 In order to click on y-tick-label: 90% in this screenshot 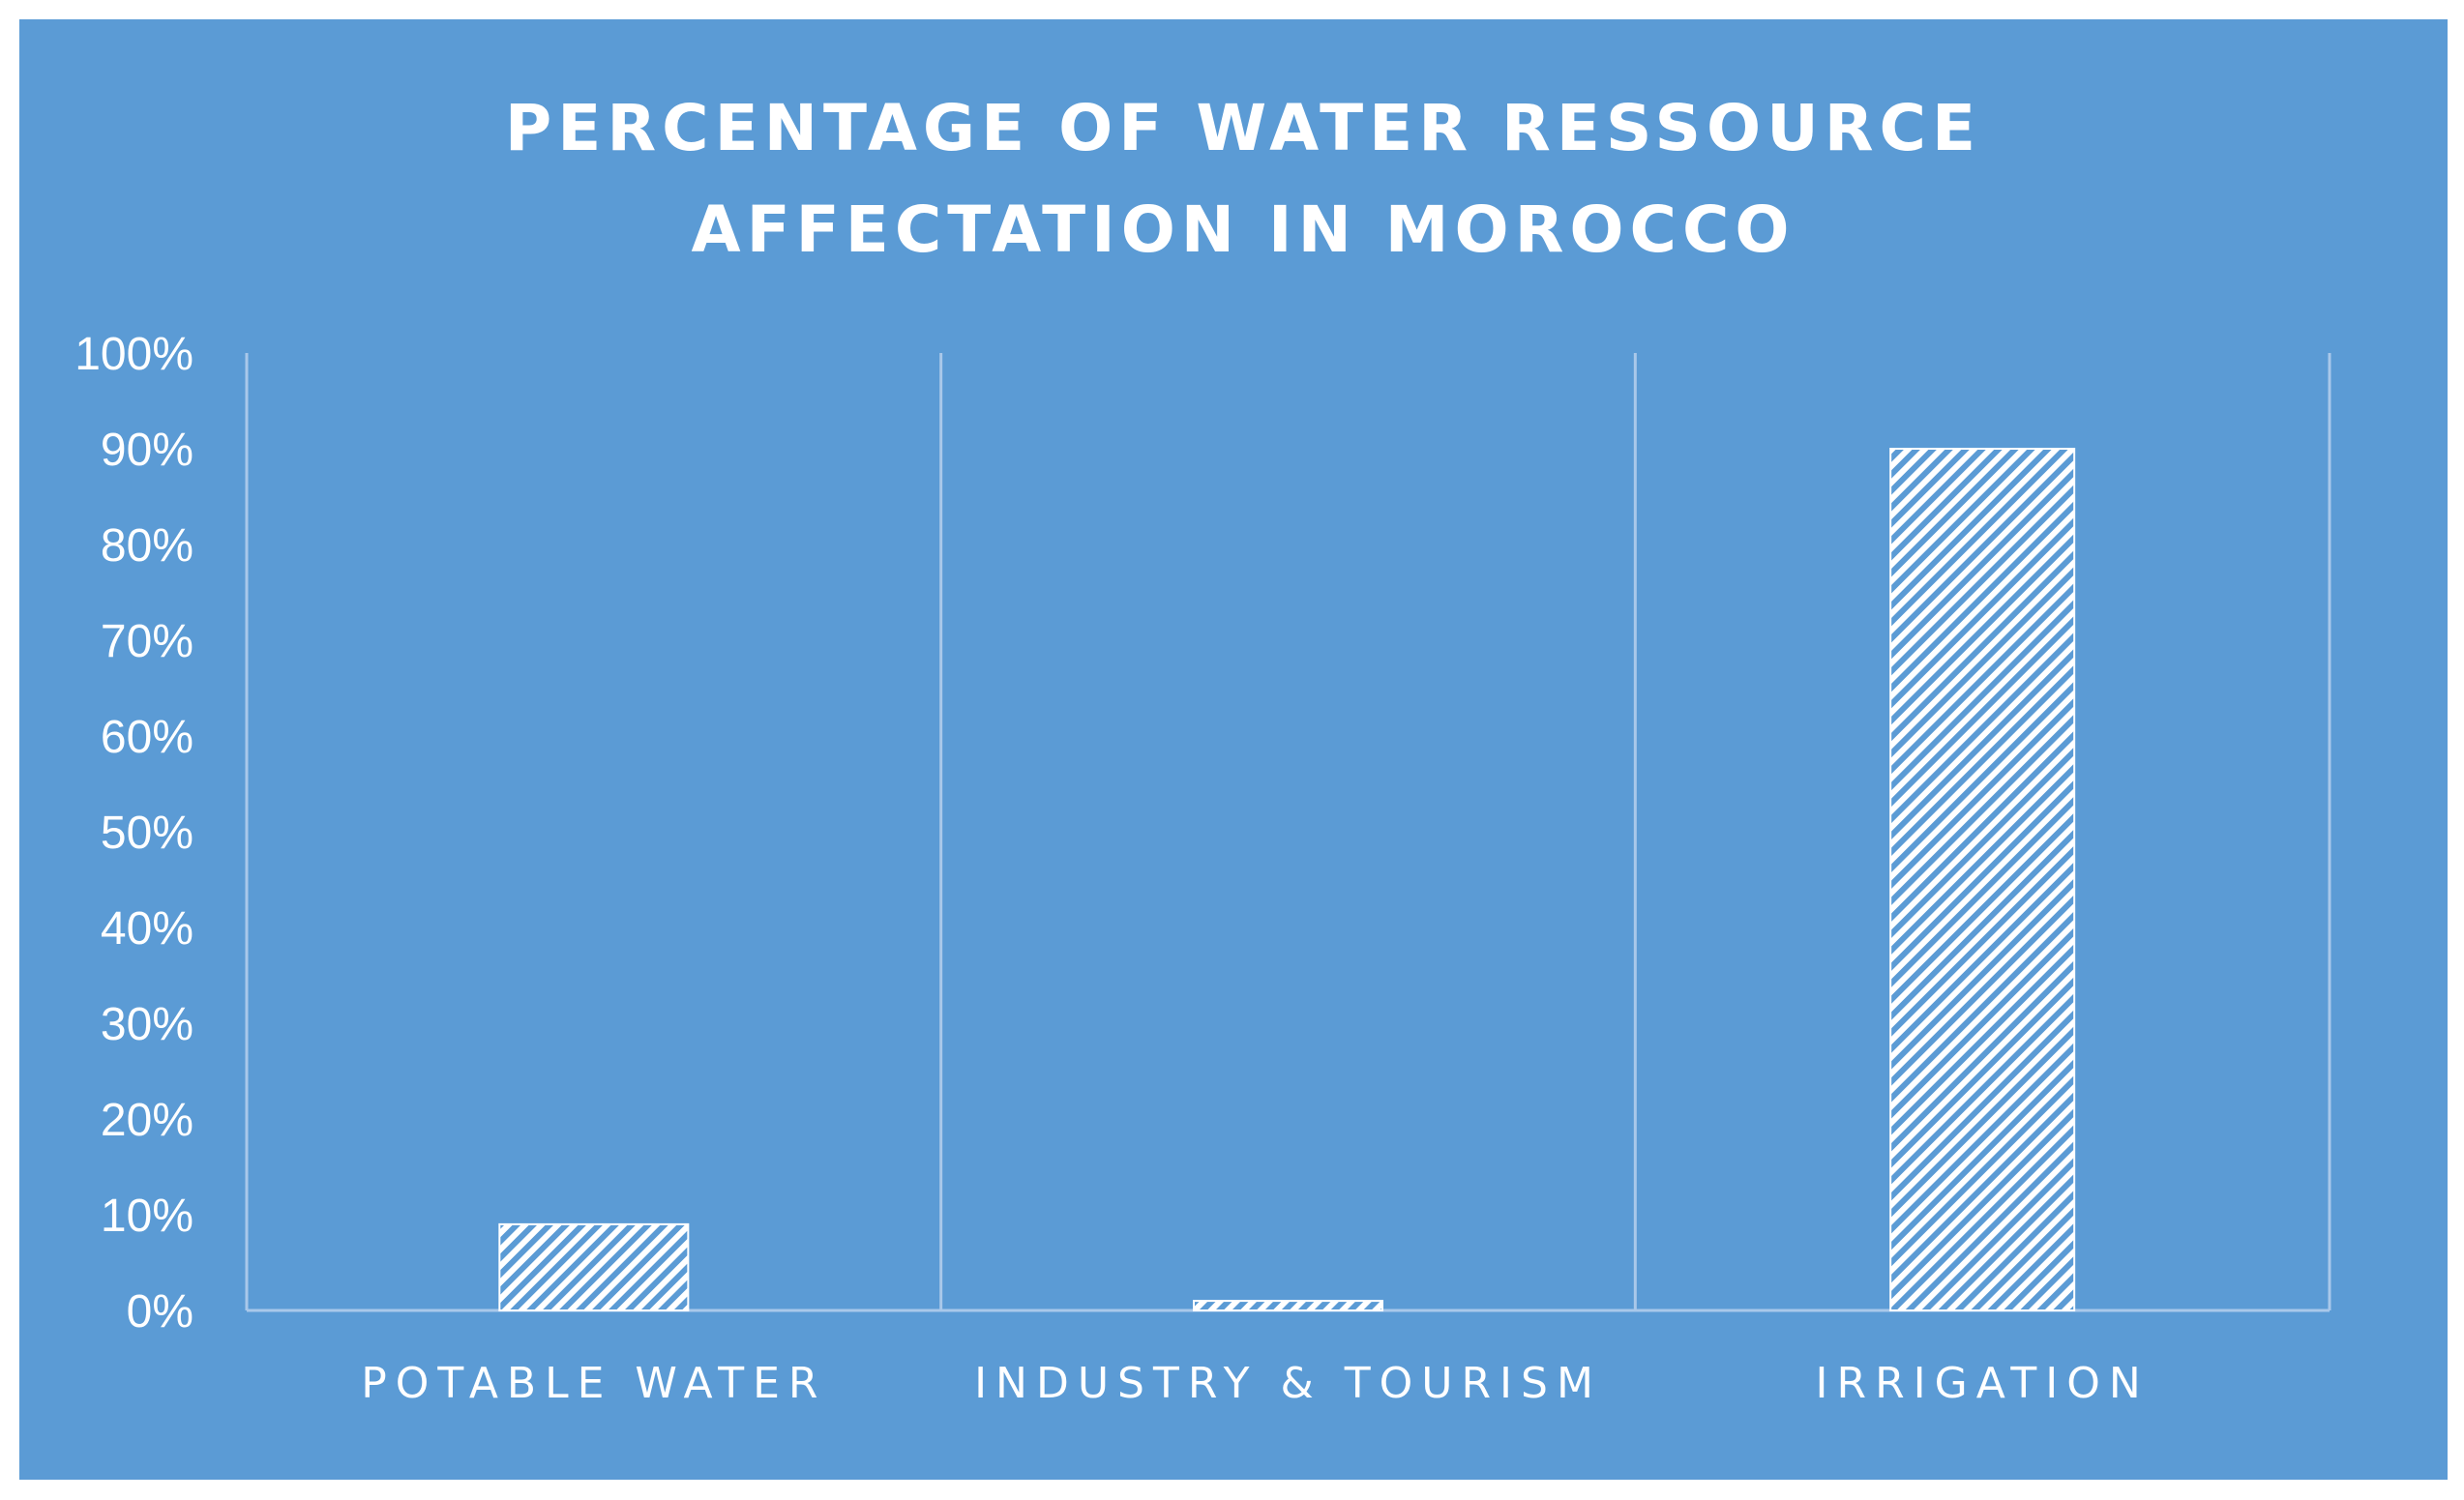, I will do `click(147, 450)`.